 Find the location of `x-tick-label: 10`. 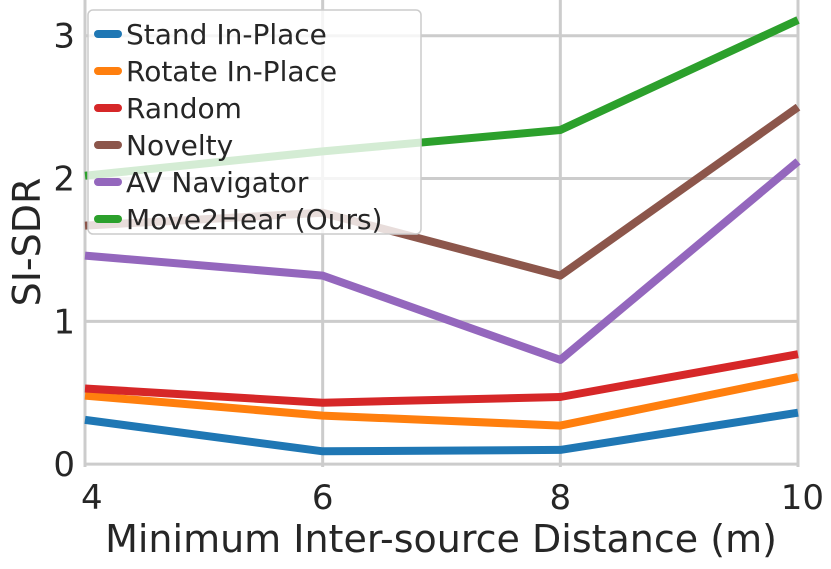

x-tick-label: 10 is located at coordinates (802, 498).